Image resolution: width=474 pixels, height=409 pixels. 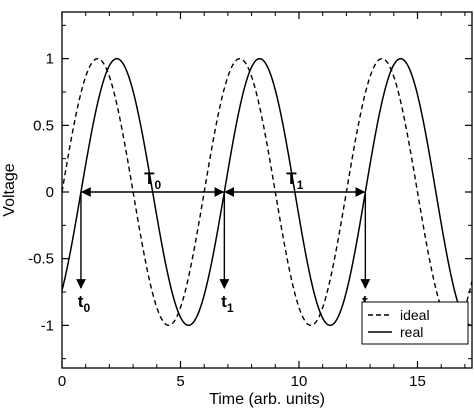 What do you see at coordinates (180, 381) in the screenshot?
I see `x-tick-label: 5` at bounding box center [180, 381].